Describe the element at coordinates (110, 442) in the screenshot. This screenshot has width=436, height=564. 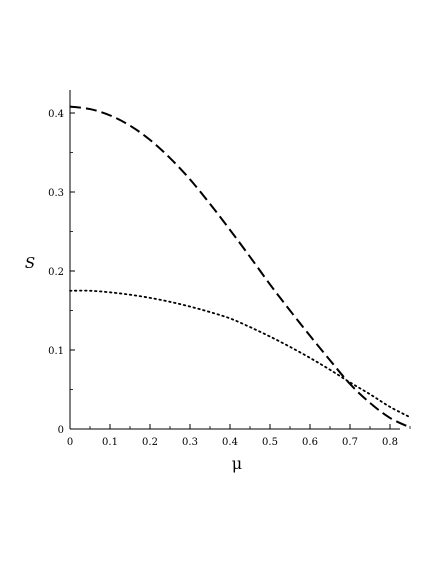
I see `x-tick-label: 0.1` at that location.